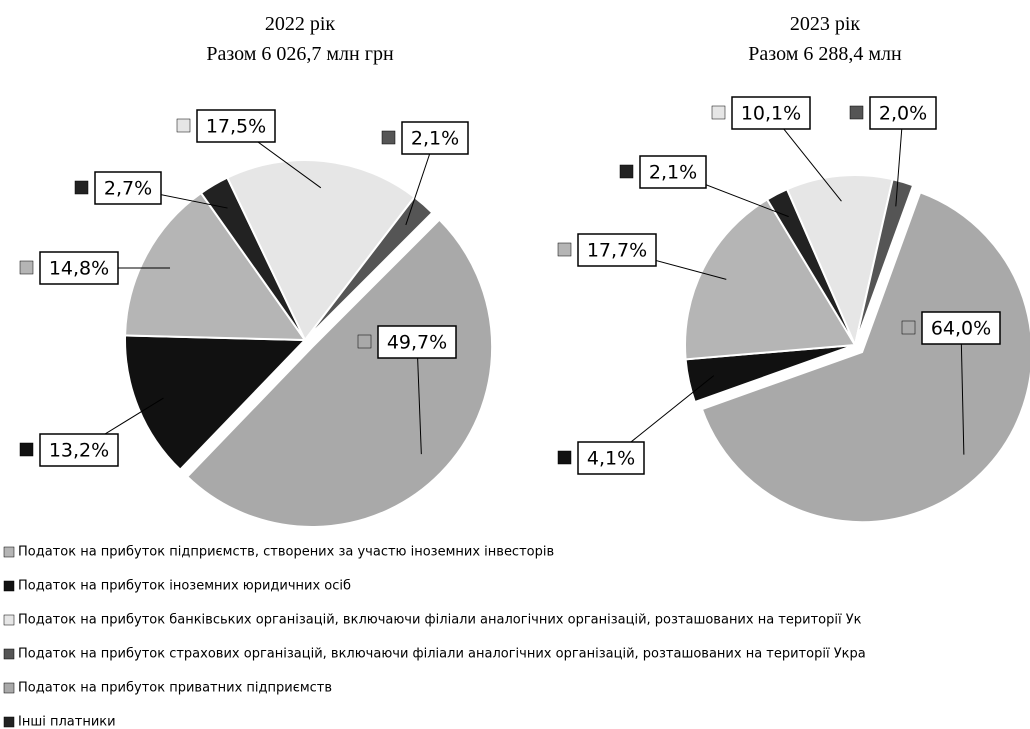  I want to click on legend-label: Інші платники, so click(67, 722).